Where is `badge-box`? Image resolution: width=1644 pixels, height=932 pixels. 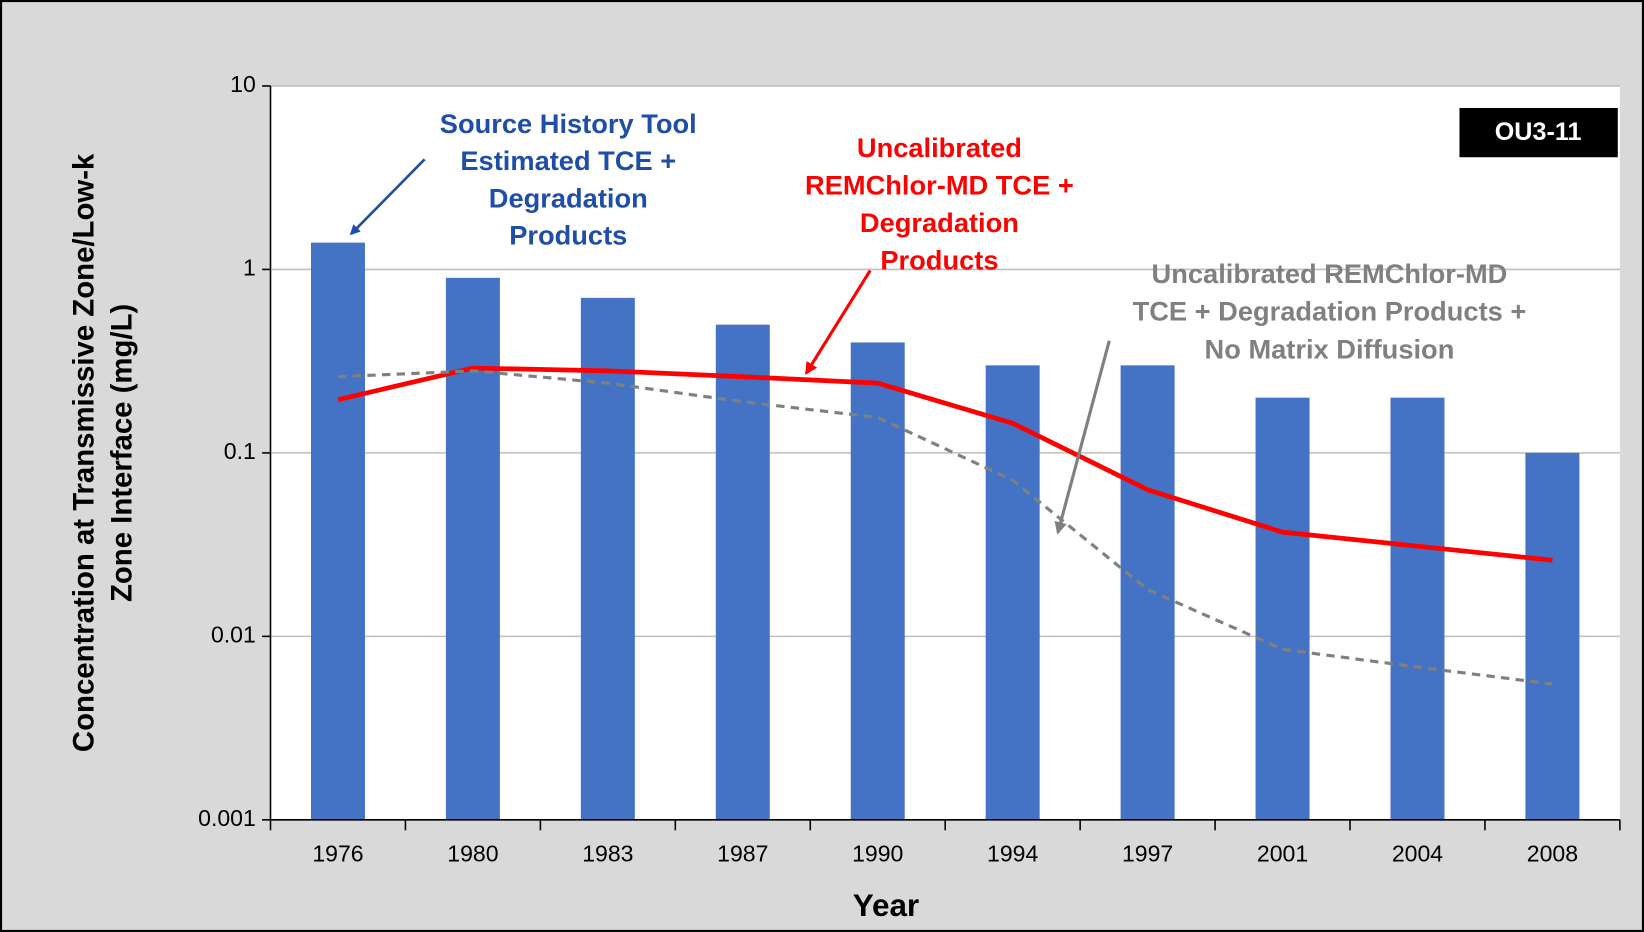 badge-box is located at coordinates (1538, 132).